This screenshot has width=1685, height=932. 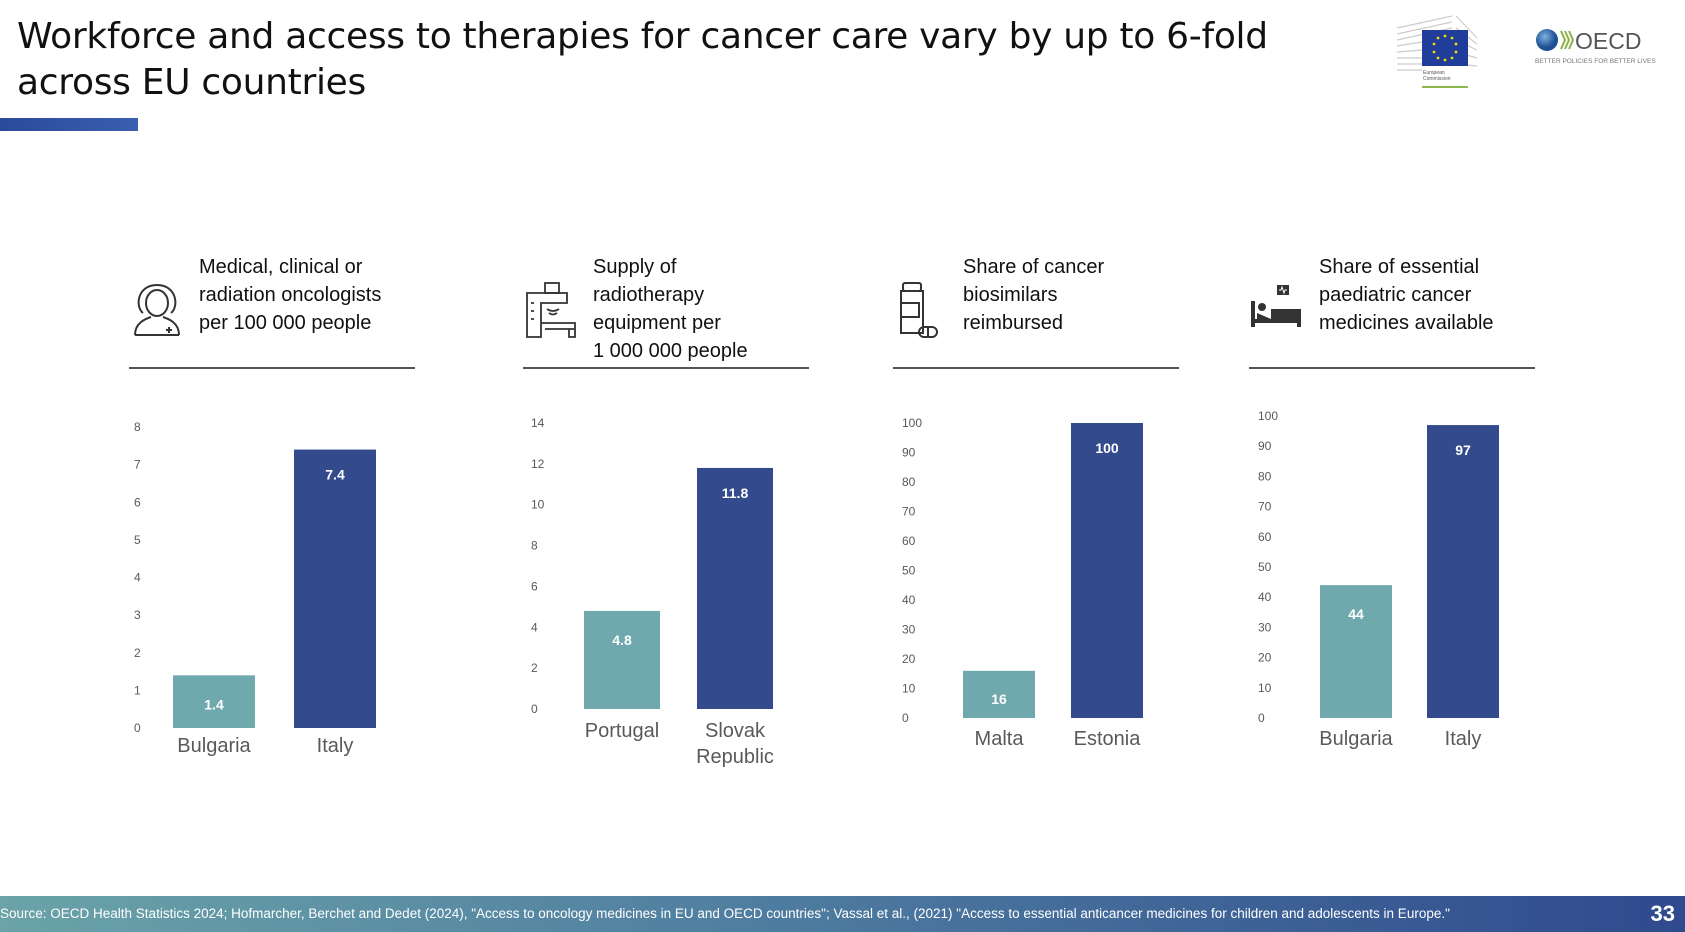 What do you see at coordinates (1434, 73) in the screenshot?
I see `svg-text: European` at bounding box center [1434, 73].